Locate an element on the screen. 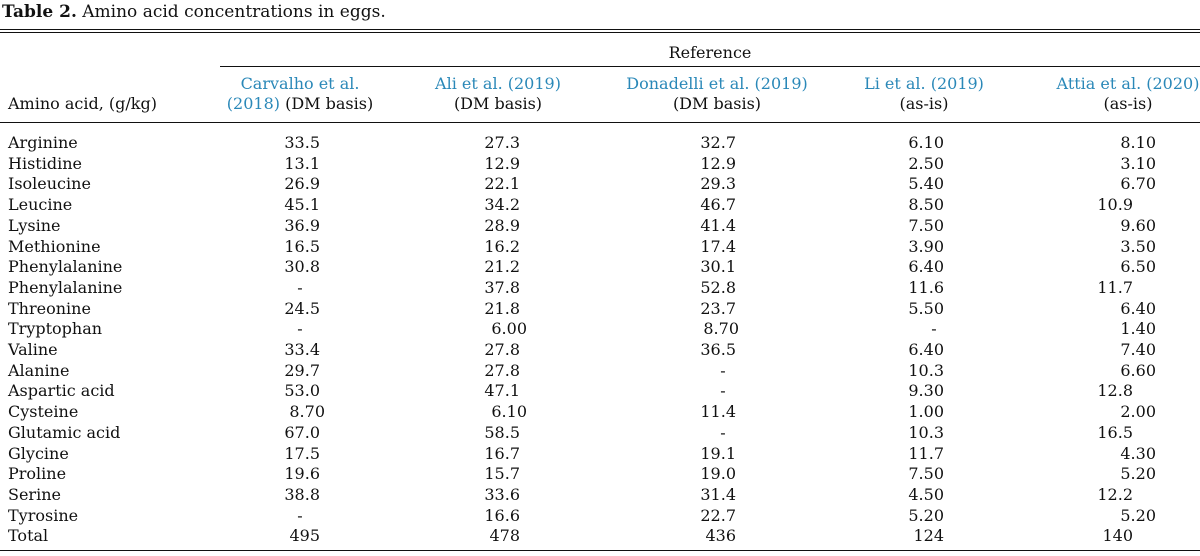 The image size is (1200, 556). table-cell: 22.1 is located at coordinates (502, 184).